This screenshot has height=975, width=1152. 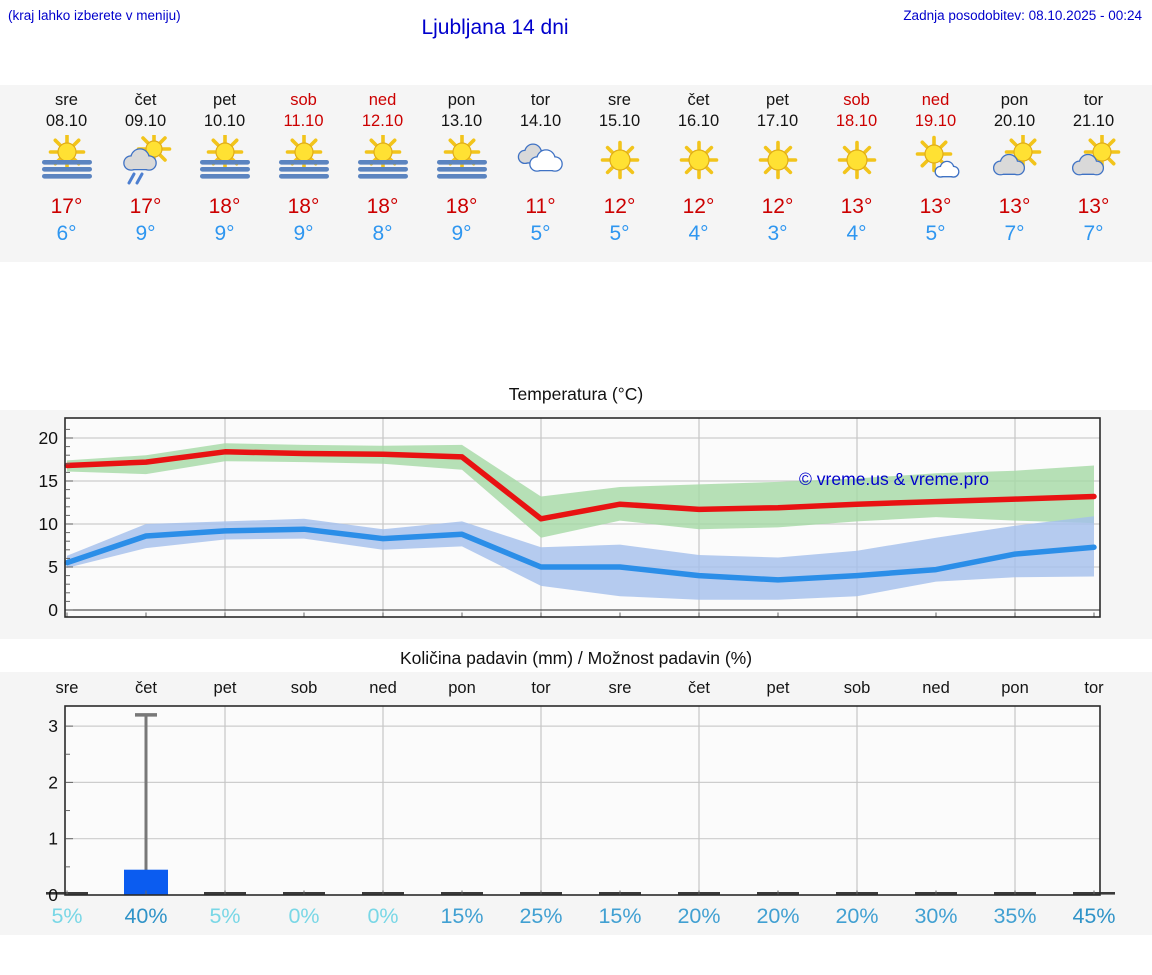 I want to click on day-date: 08.10, so click(x=66, y=121).